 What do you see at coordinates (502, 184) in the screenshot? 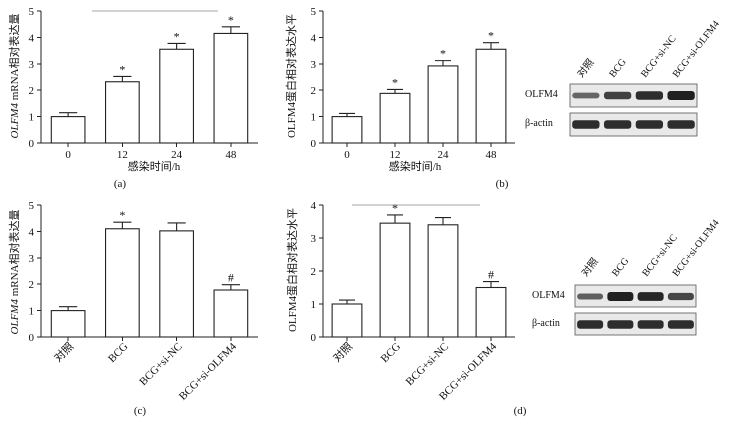
I see `panel-label: (b)` at bounding box center [502, 184].